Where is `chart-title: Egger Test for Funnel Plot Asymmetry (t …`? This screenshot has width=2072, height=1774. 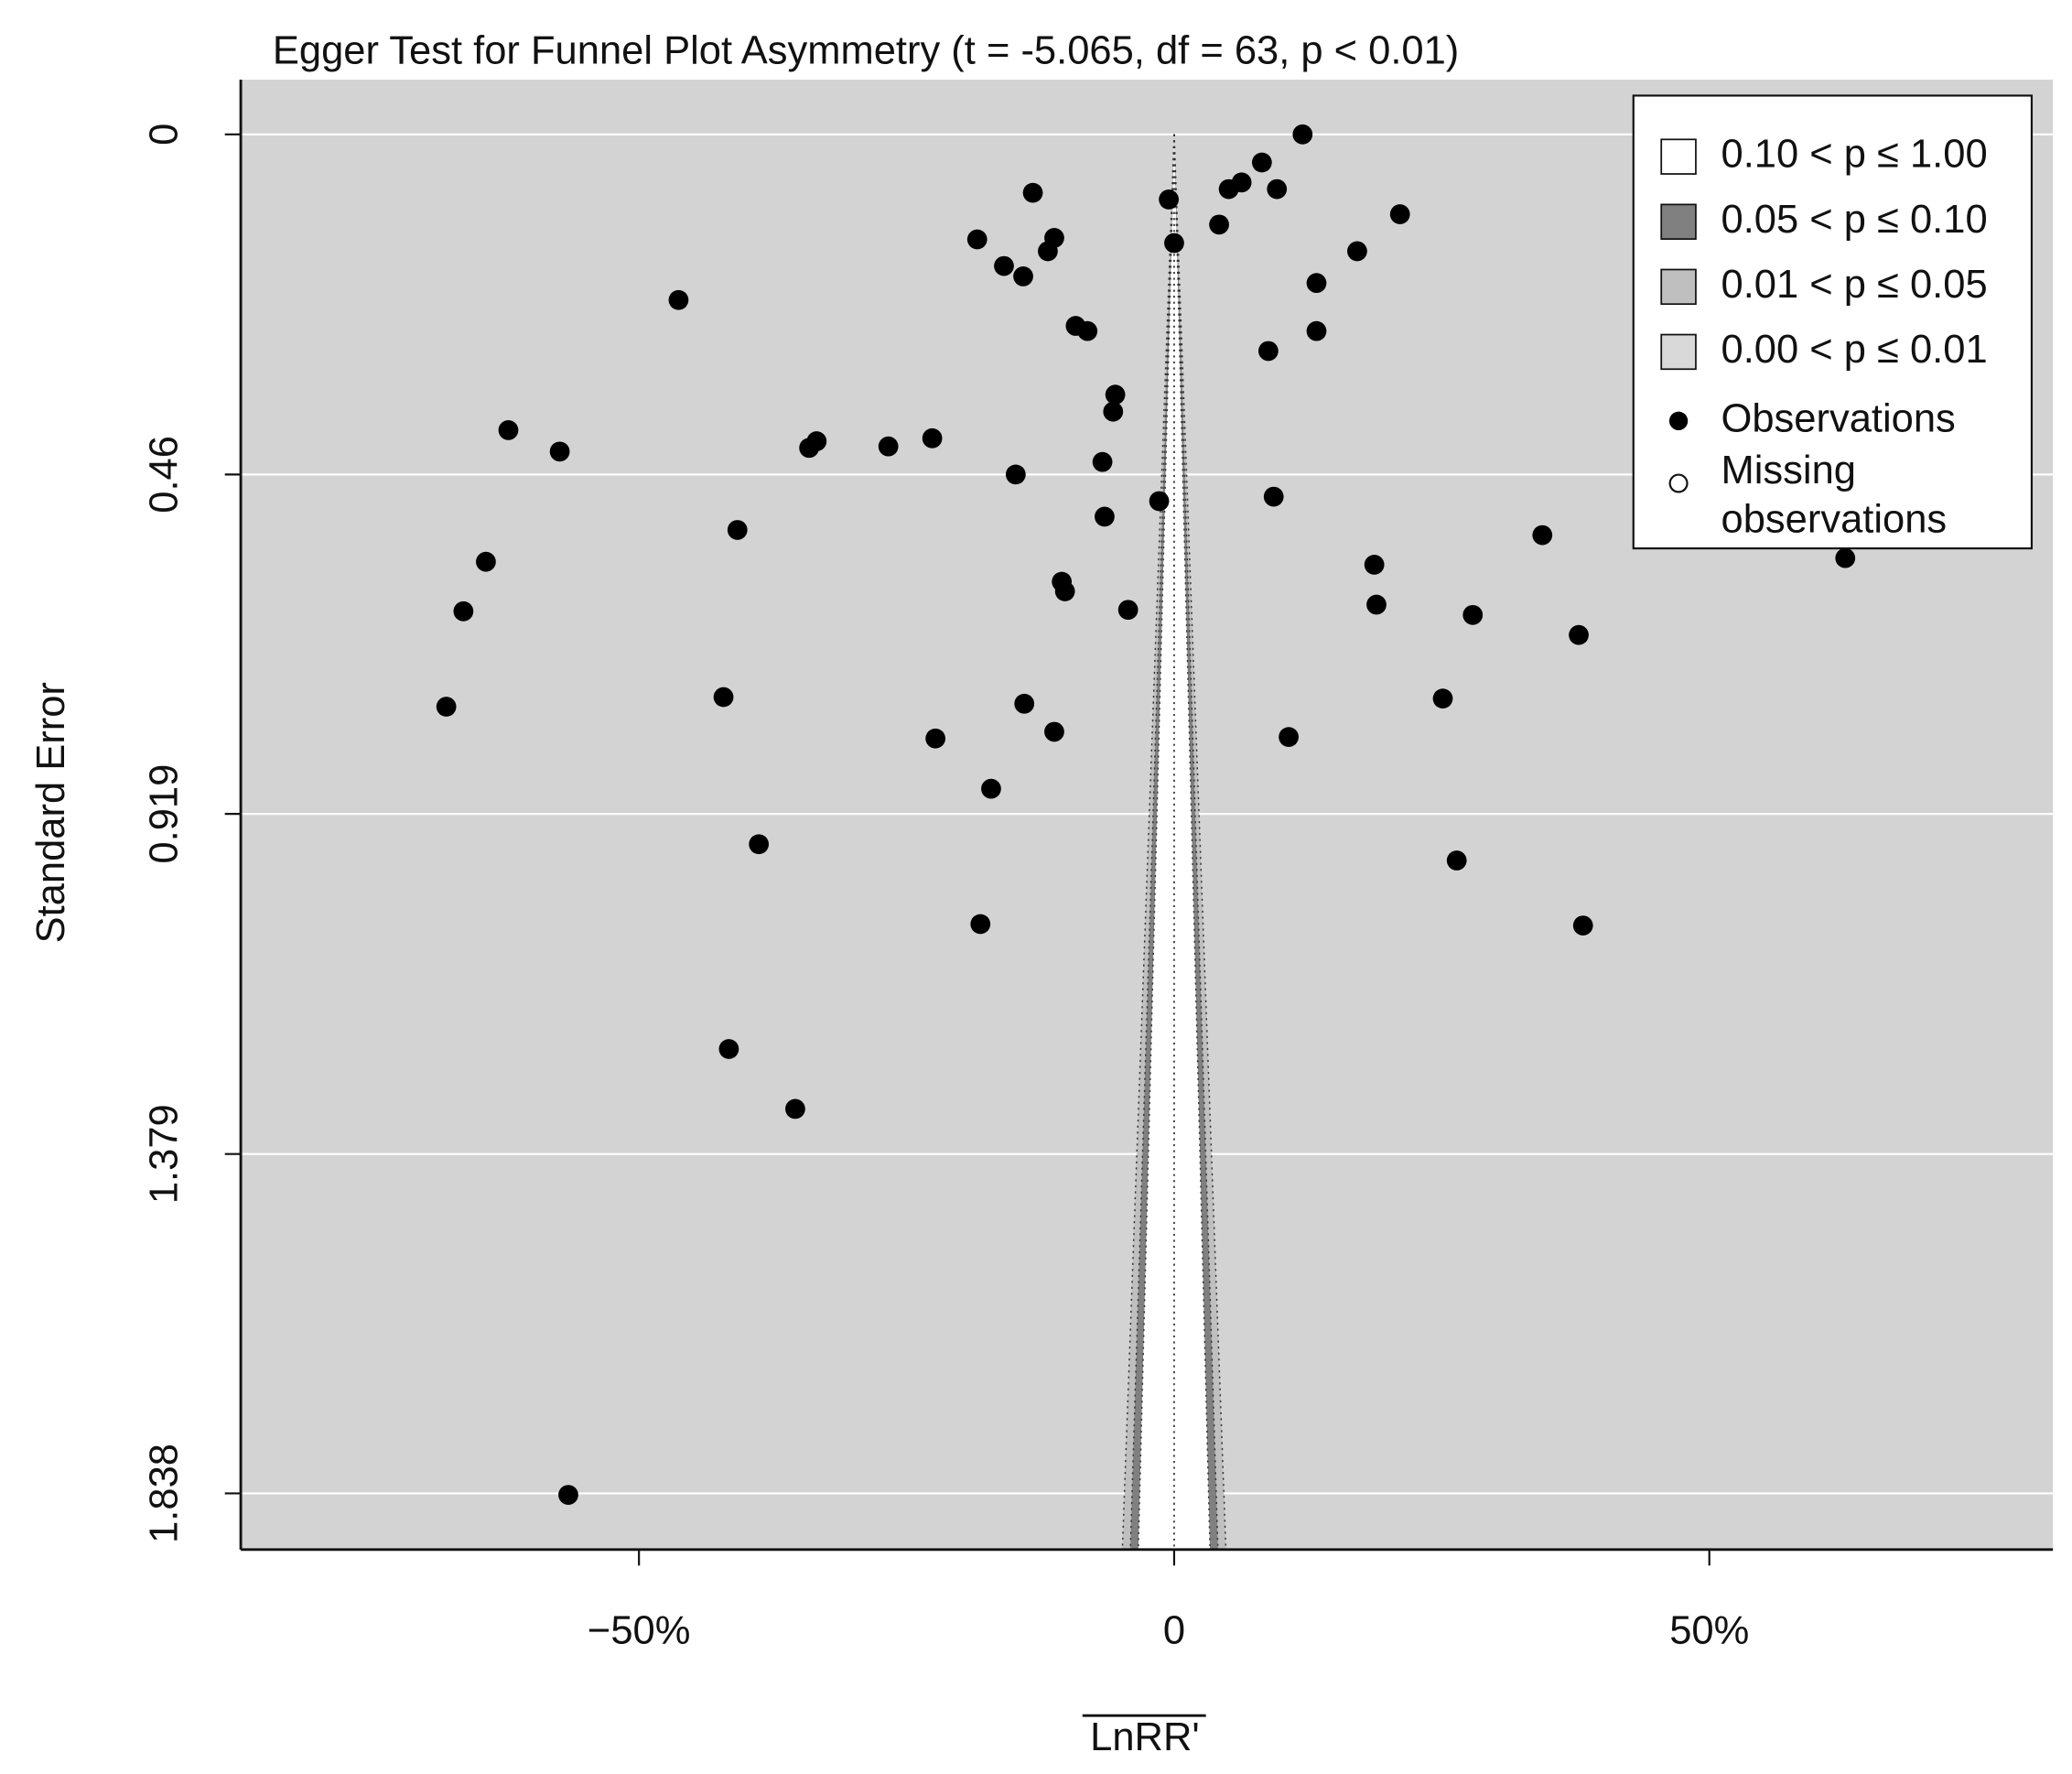
chart-title: Egger Test for Funnel Plot Asymmetry (t … is located at coordinates (866, 51).